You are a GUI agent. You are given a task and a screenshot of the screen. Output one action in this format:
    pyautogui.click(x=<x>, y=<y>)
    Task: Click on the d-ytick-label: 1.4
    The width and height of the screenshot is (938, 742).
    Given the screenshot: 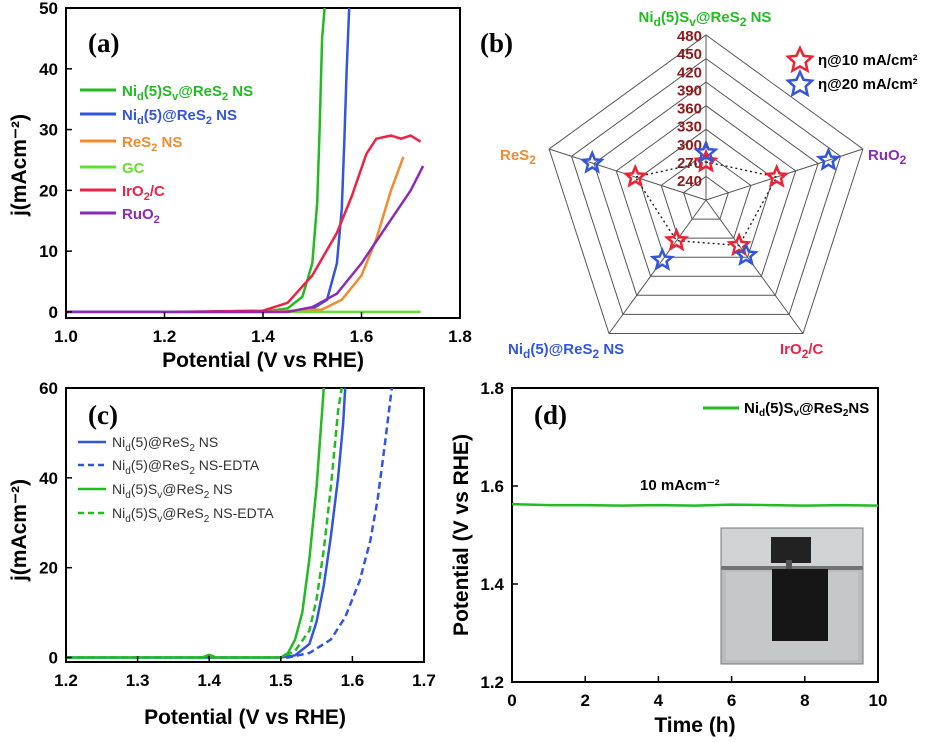 What is the action you would take?
    pyautogui.click(x=492, y=584)
    